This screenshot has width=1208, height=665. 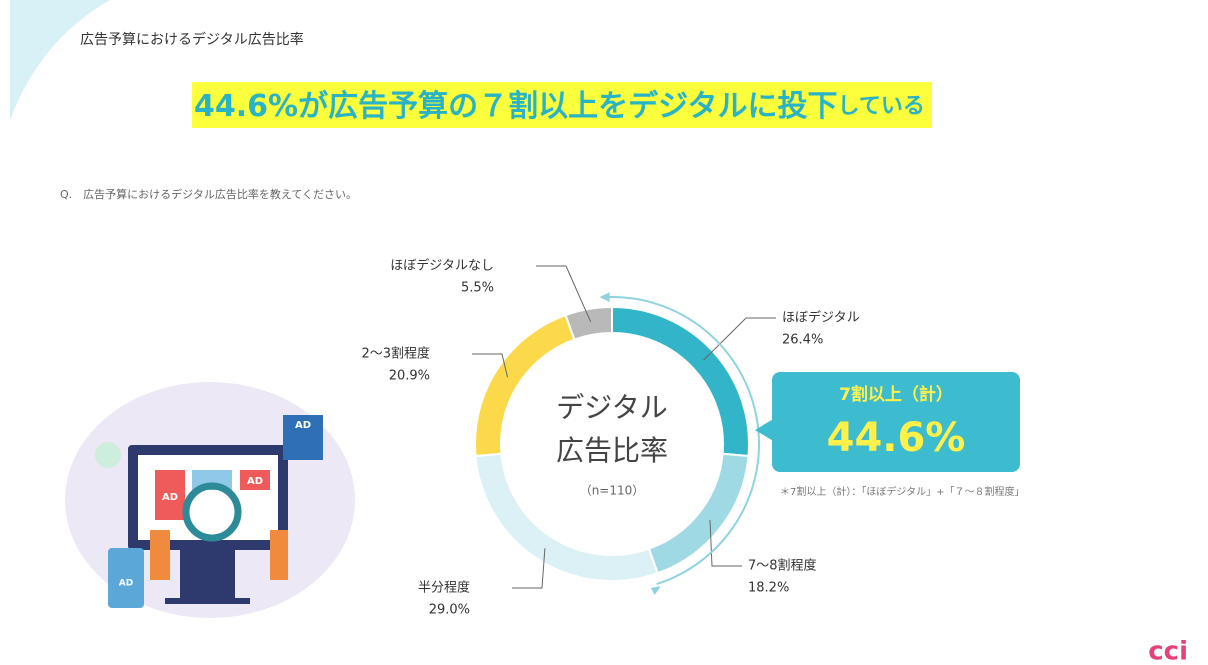 What do you see at coordinates (611, 407) in the screenshot?
I see `center-text: デジタル` at bounding box center [611, 407].